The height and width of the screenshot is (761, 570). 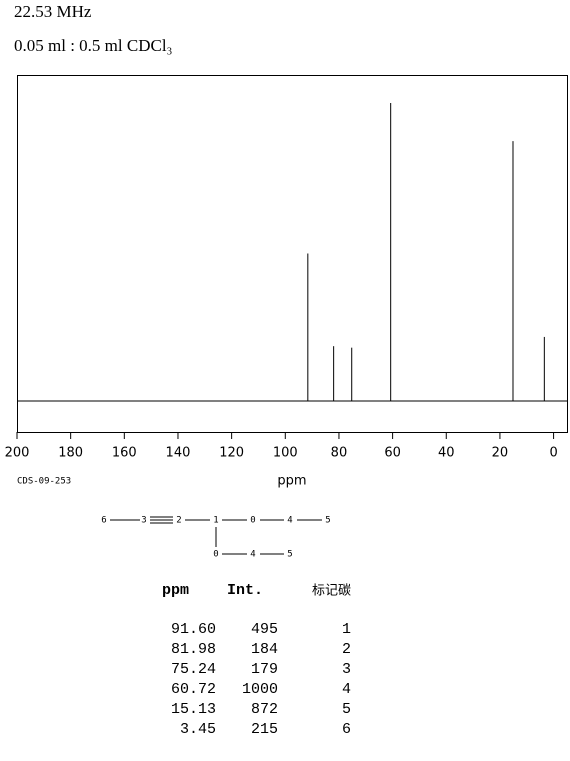 I want to click on x-tick-label: 100, so click(x=285, y=453).